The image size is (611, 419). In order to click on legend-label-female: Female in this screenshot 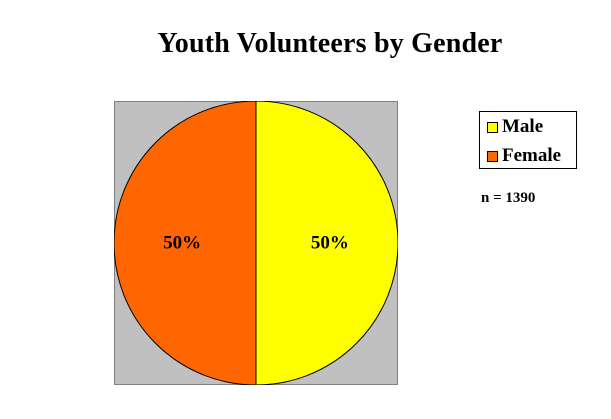, I will do `click(532, 155)`.